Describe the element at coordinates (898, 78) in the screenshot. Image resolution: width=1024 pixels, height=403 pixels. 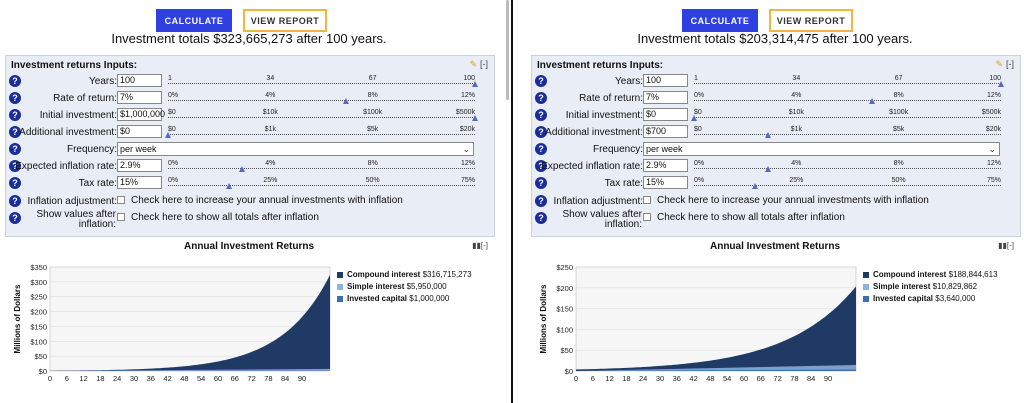
I see `slider-tick-label: 67` at that location.